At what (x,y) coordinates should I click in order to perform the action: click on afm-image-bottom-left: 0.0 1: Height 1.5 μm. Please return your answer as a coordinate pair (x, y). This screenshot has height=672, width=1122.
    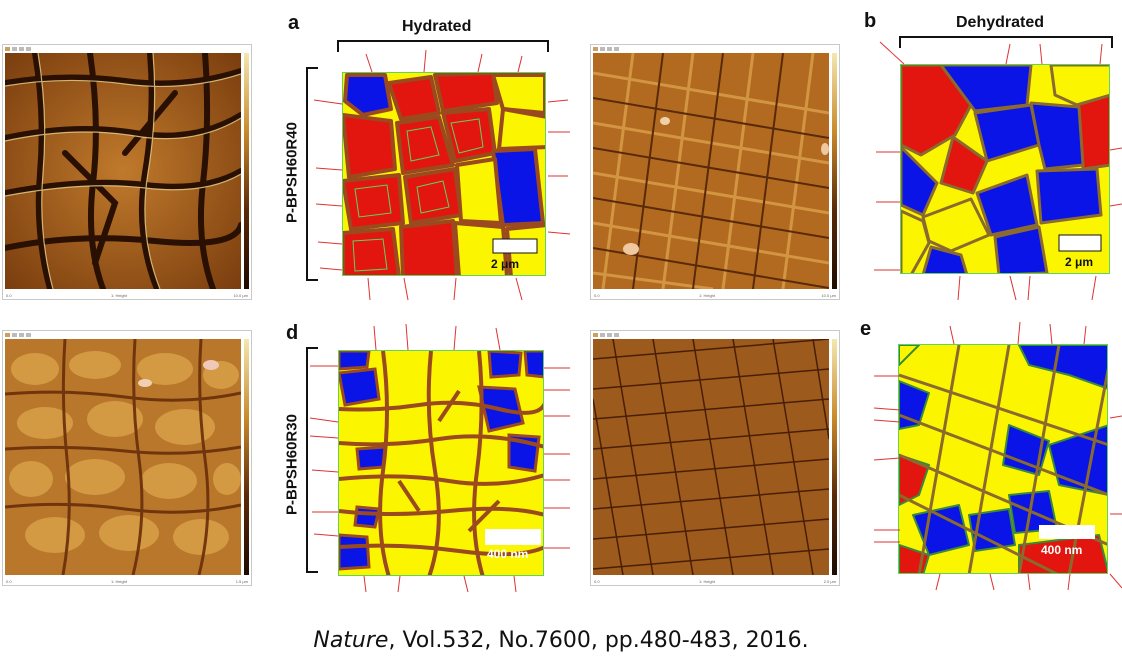
    Looking at the image, I should click on (127, 458).